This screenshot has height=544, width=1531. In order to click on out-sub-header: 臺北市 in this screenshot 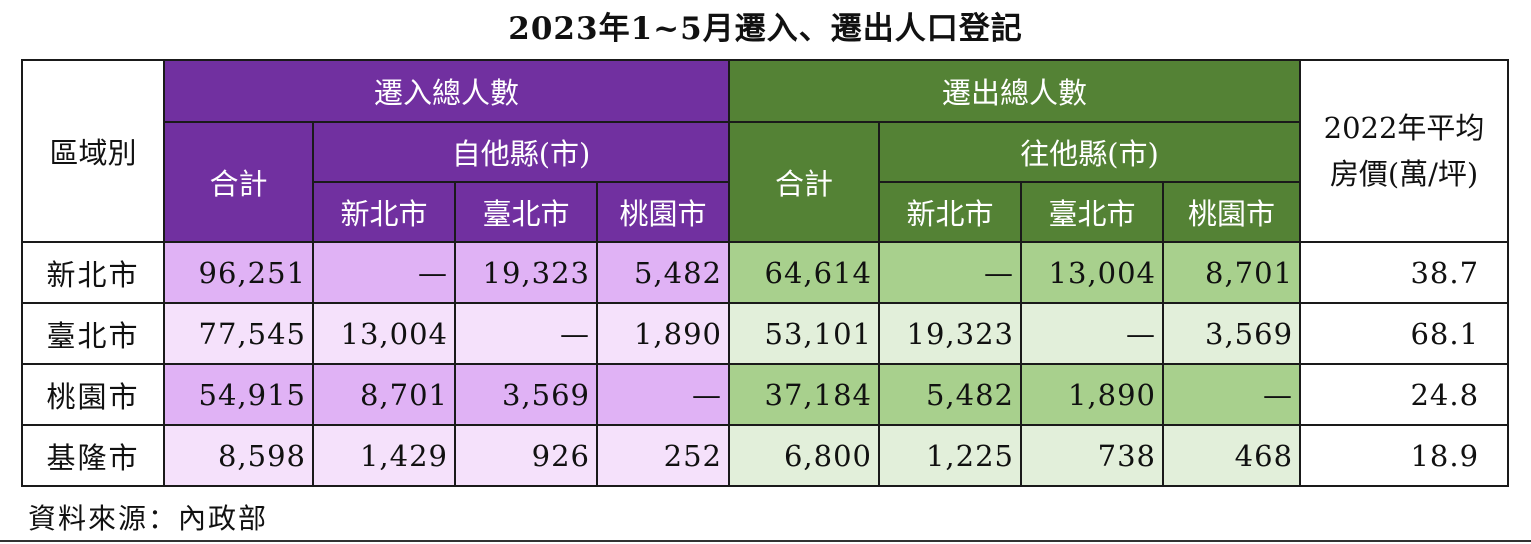, I will do `click(1092, 212)`.